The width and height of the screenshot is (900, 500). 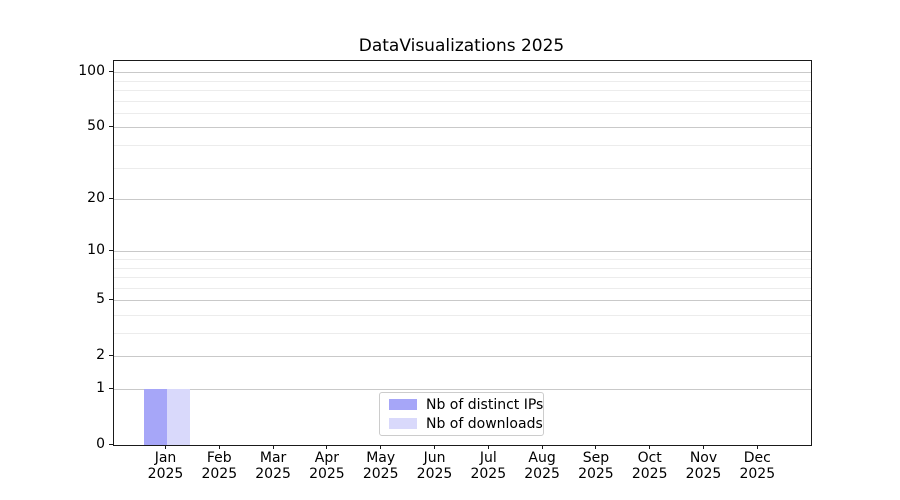 What do you see at coordinates (96, 126) in the screenshot?
I see `y-axis-tick-label: 50` at bounding box center [96, 126].